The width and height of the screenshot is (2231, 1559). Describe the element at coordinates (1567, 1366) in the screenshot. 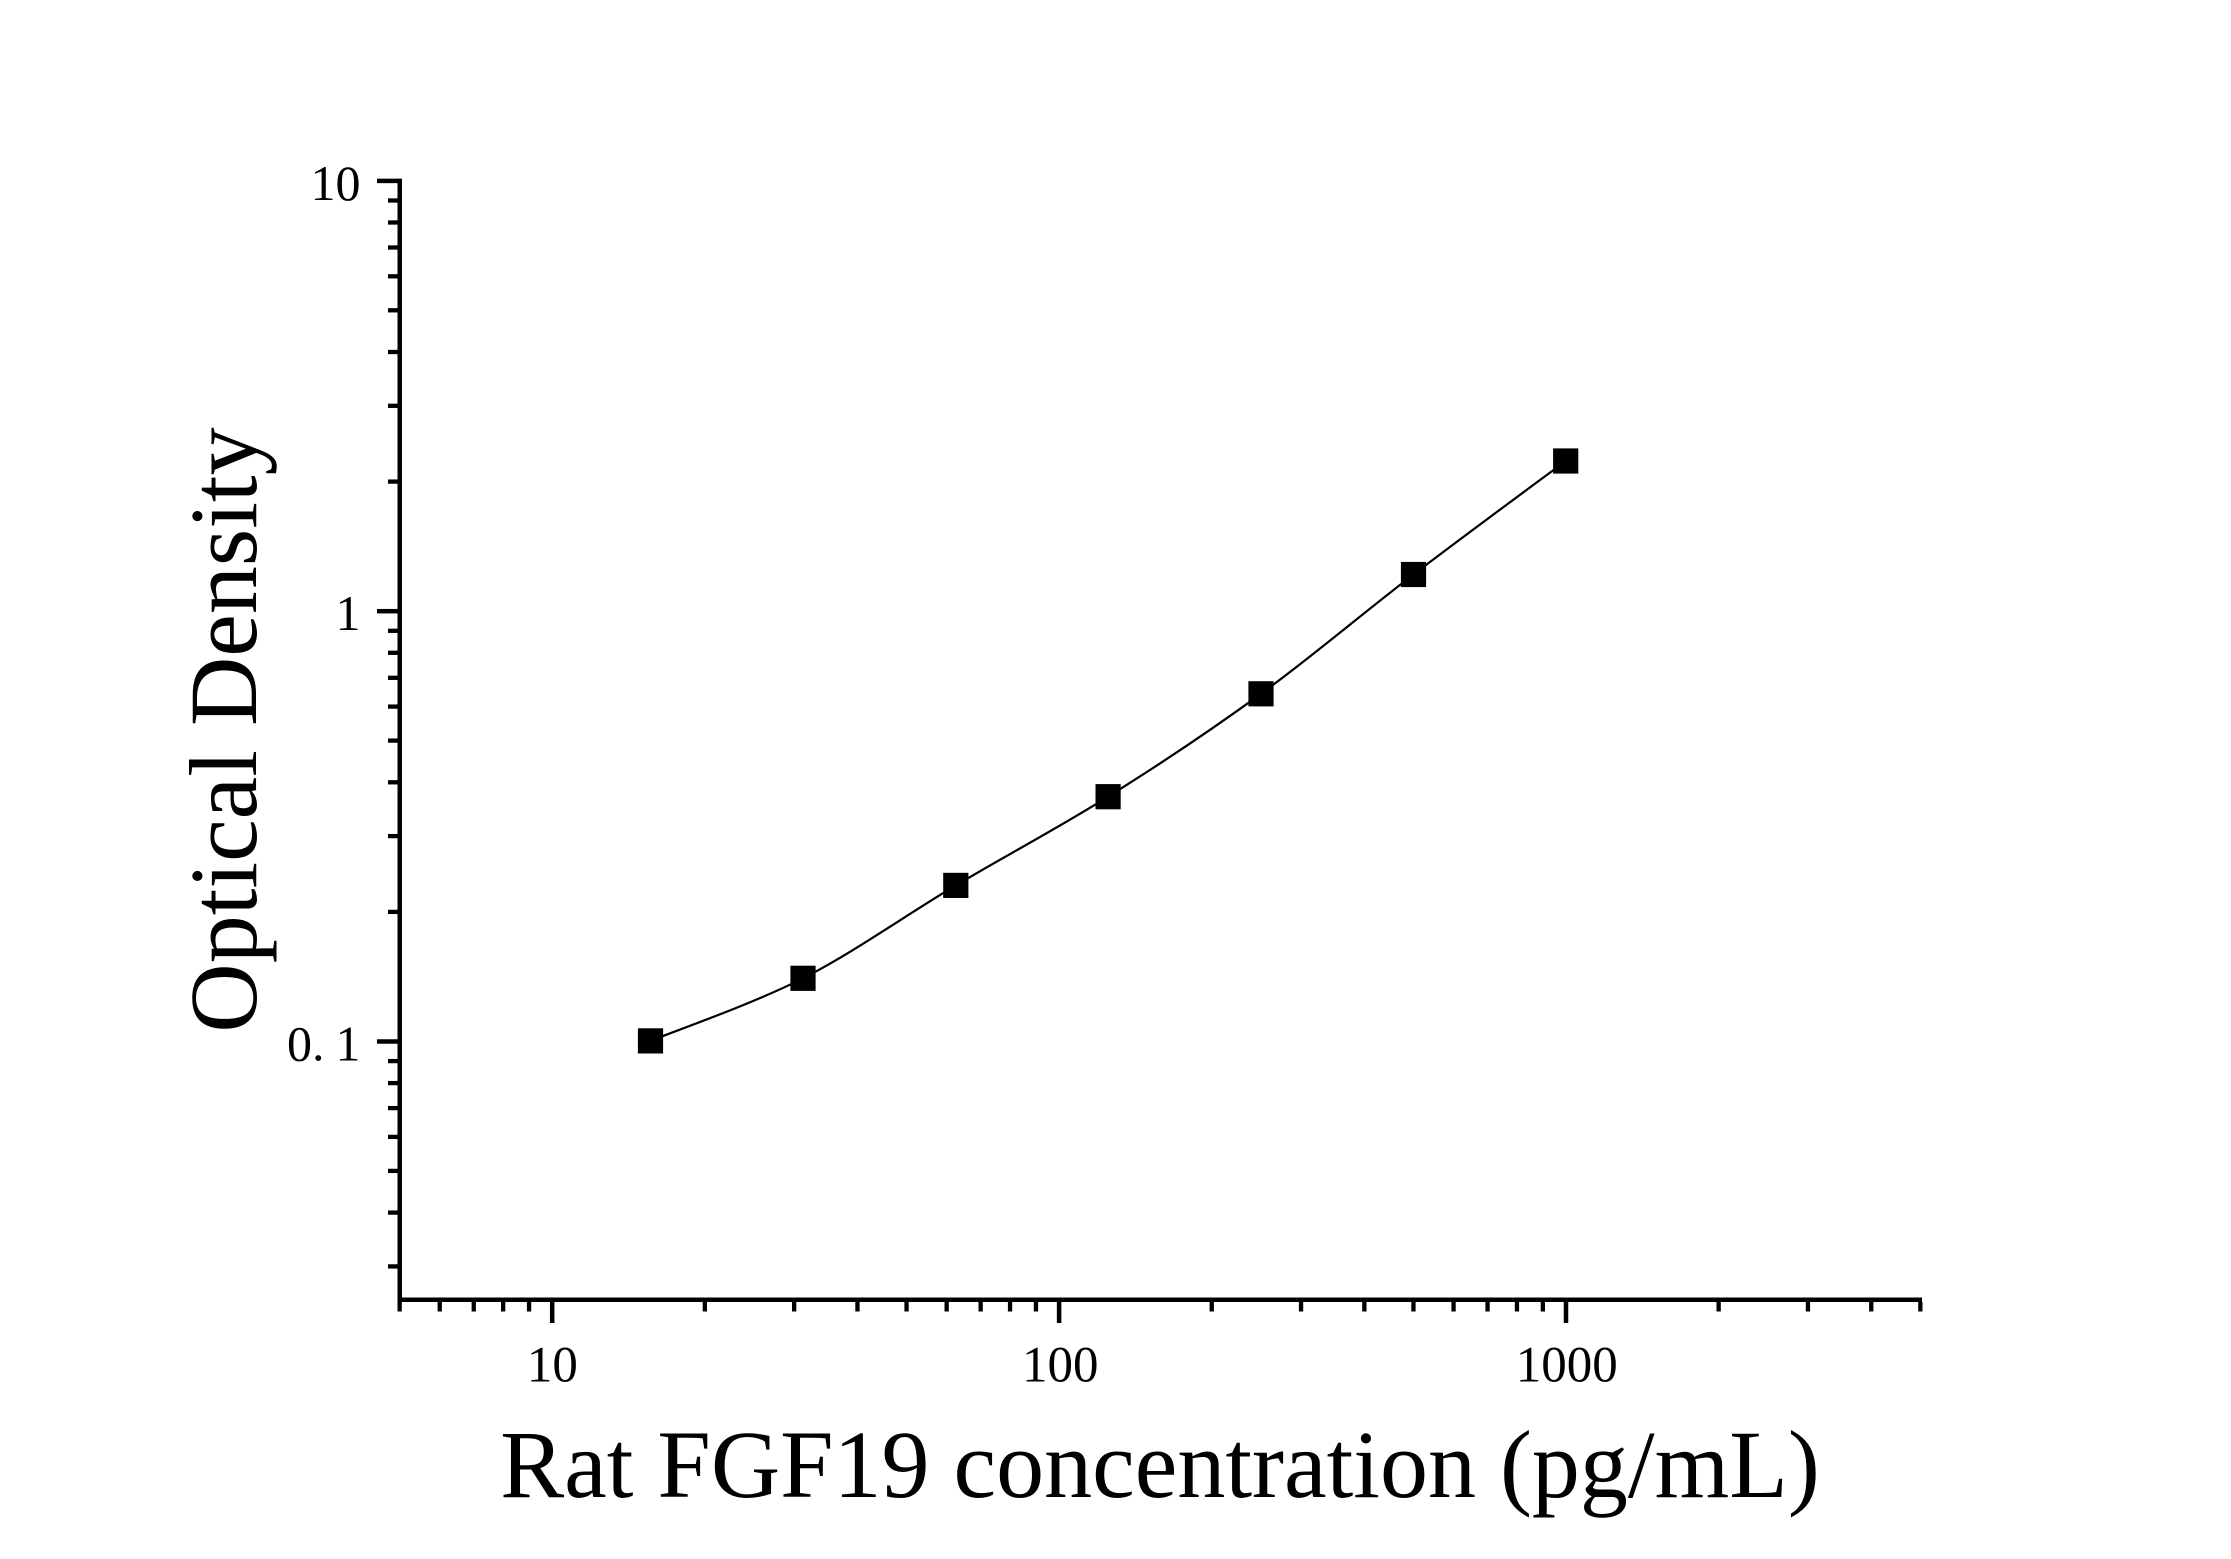

I see `svg-text: 1000` at that location.